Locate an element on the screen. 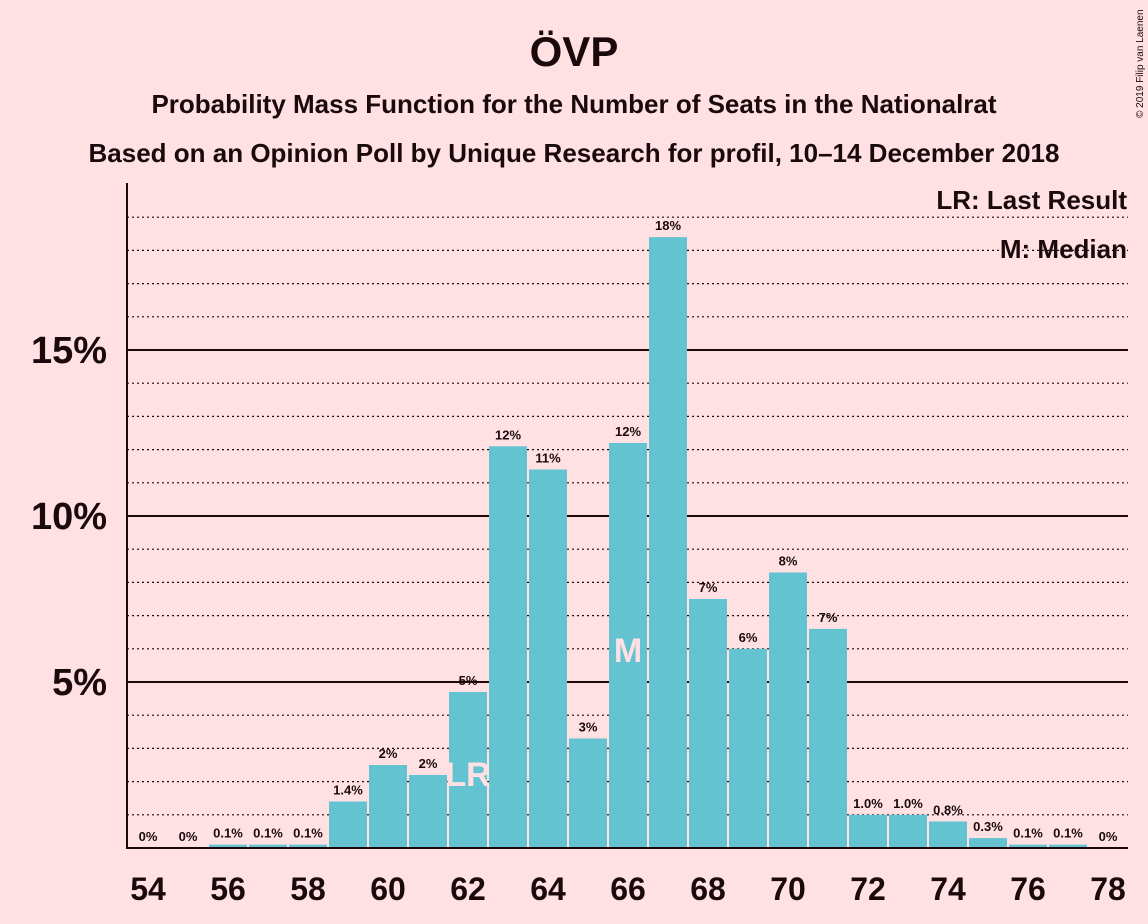 This screenshot has width=1148, height=924. markers: LR M is located at coordinates (543, 713).